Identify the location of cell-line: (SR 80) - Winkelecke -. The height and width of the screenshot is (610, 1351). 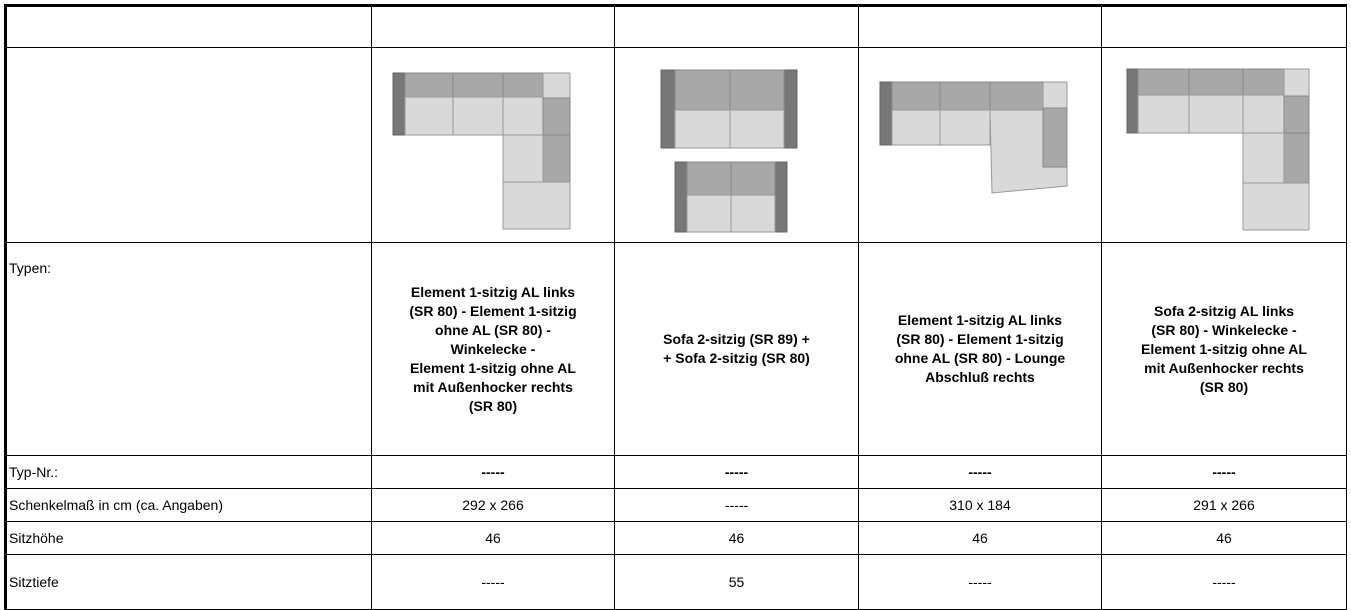
(1224, 329).